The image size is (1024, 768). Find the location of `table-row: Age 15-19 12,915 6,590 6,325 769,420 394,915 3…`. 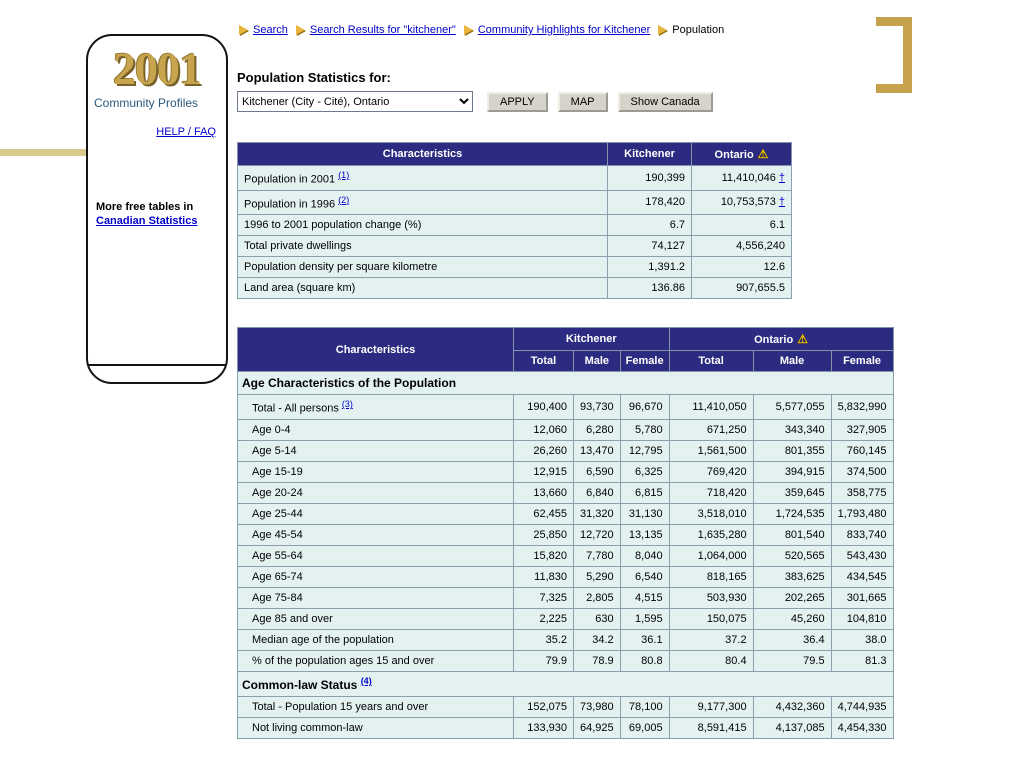

table-row: Age 15-19 12,915 6,590 6,325 769,420 394,915 3… is located at coordinates (565, 471).